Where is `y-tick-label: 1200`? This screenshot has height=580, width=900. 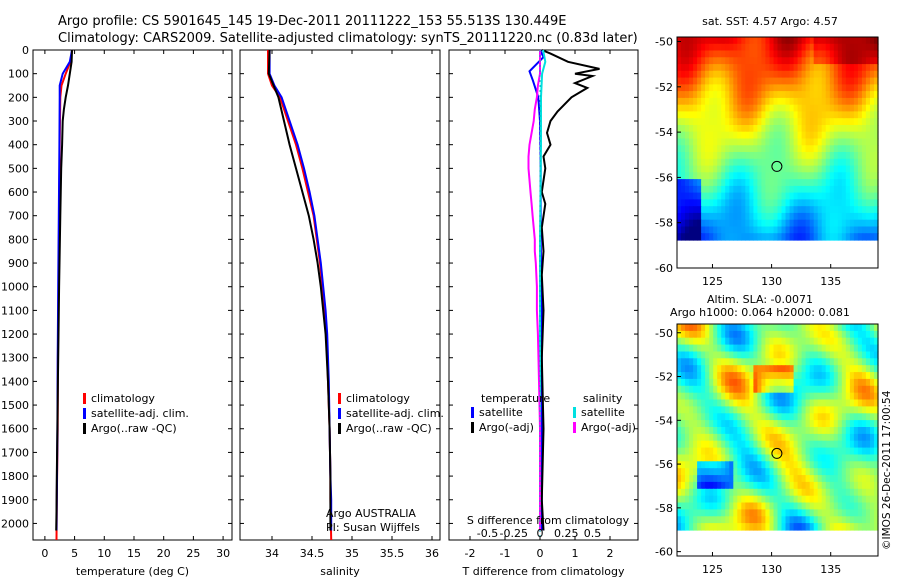 y-tick-label: 1200 is located at coordinates (15, 334).